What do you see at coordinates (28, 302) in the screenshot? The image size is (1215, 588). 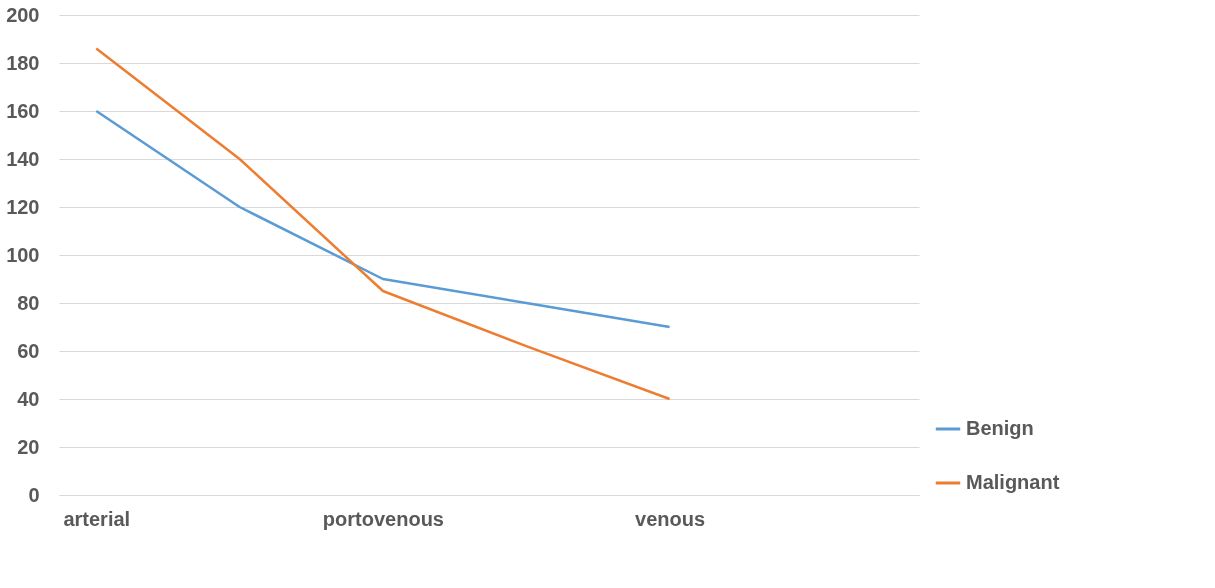 I see `y-tick-label: 80` at bounding box center [28, 302].